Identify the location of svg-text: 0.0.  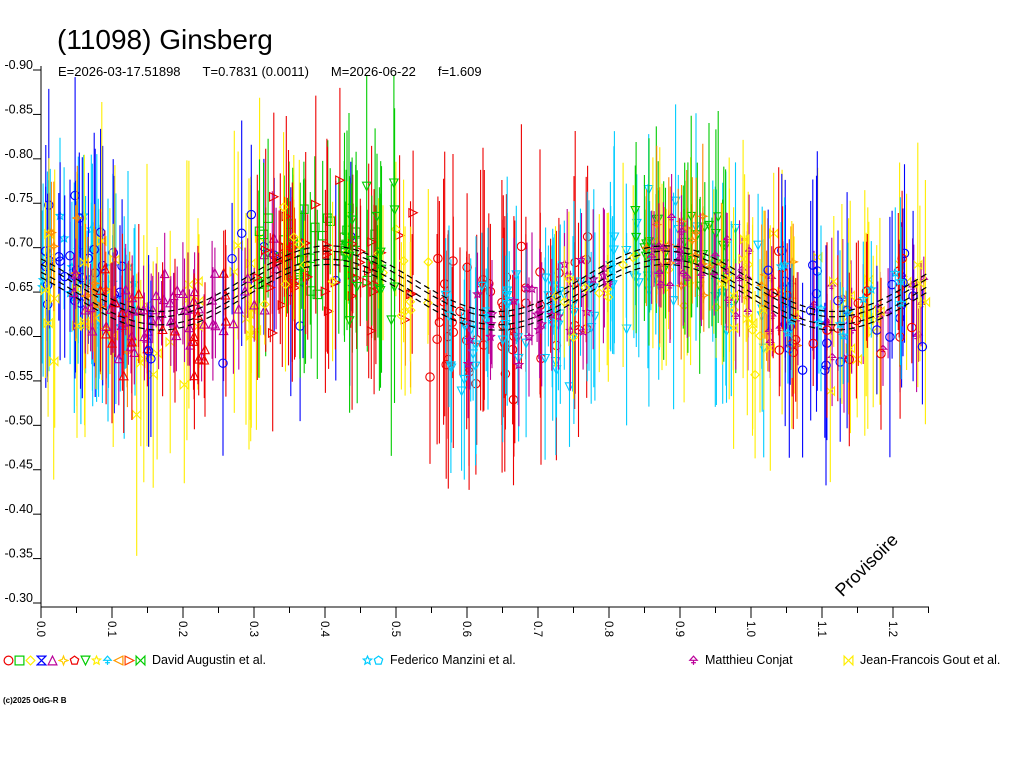
(40, 629).